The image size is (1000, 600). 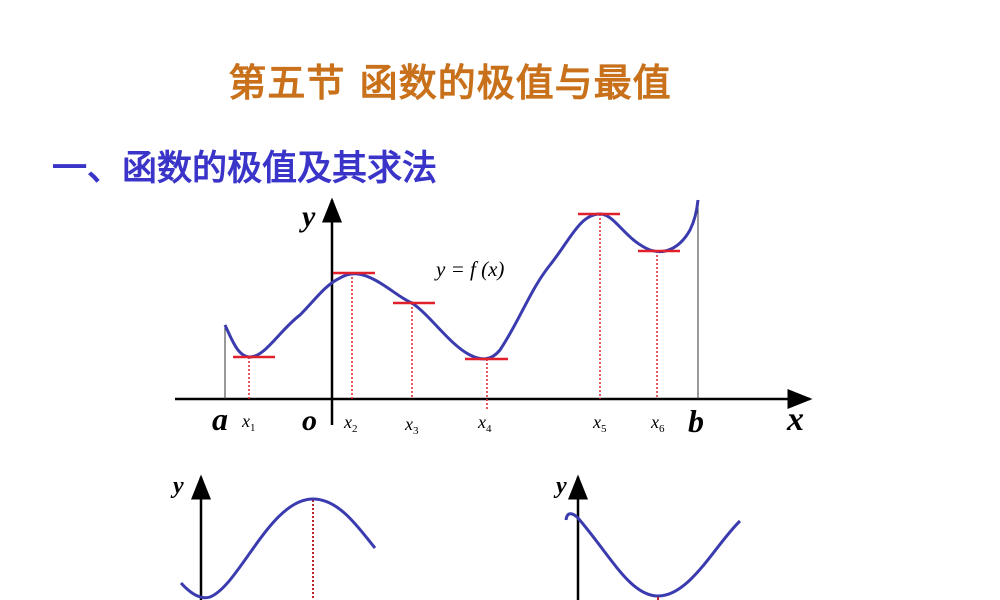 What do you see at coordinates (696, 421) in the screenshot?
I see `label-b: b` at bounding box center [696, 421].